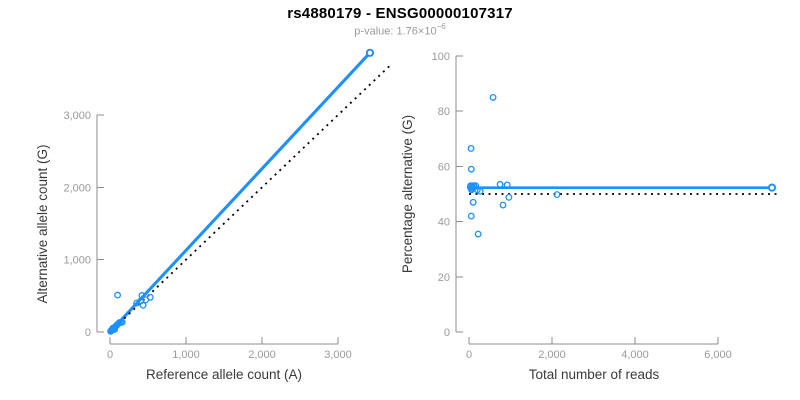  I want to click on left-x-axis-title: Reference allele count (A), so click(224, 374).